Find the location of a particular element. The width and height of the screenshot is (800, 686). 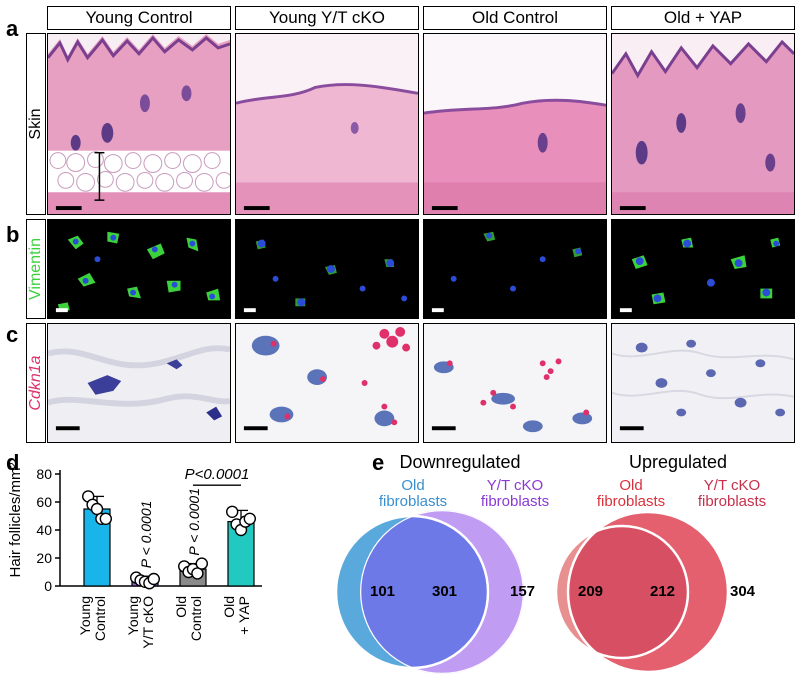

y-tick-label: 0 is located at coordinates (48, 586).